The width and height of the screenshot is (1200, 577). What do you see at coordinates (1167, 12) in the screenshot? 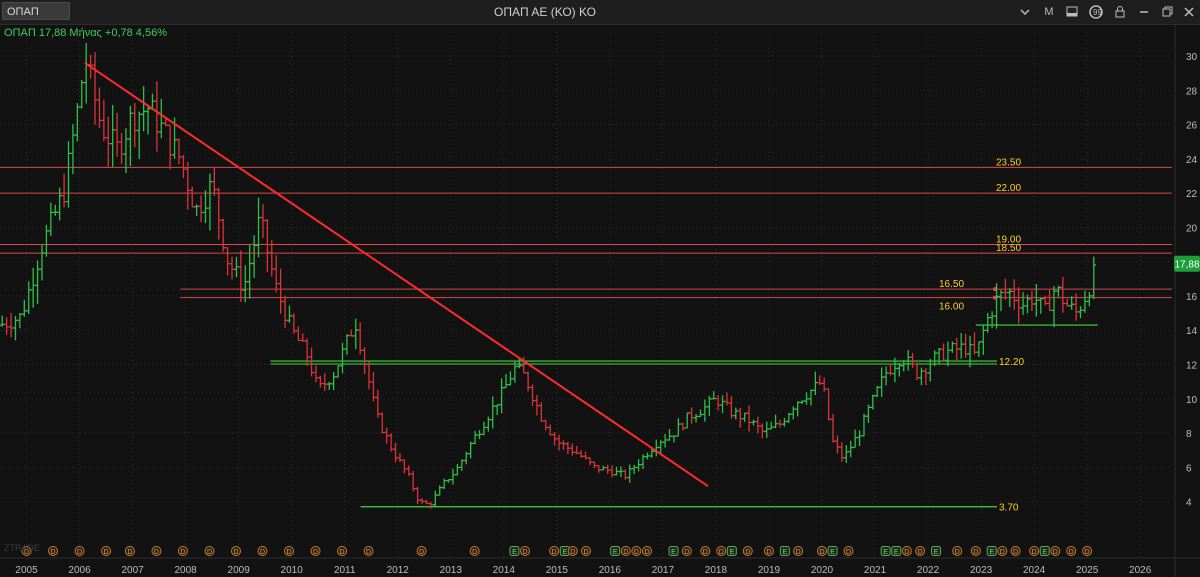
I see `restore-window-icon` at bounding box center [1167, 12].